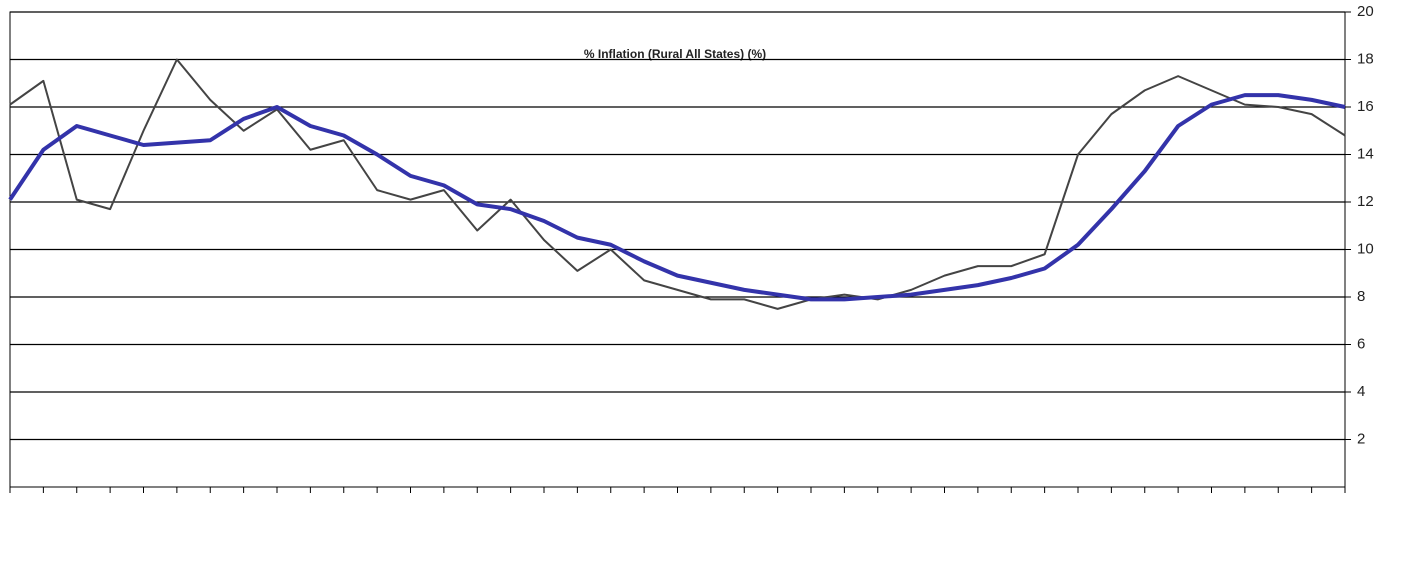 Image resolution: width=1409 pixels, height=577 pixels. Describe the element at coordinates (1361, 438) in the screenshot. I see `y-tick-label: 2` at that location.